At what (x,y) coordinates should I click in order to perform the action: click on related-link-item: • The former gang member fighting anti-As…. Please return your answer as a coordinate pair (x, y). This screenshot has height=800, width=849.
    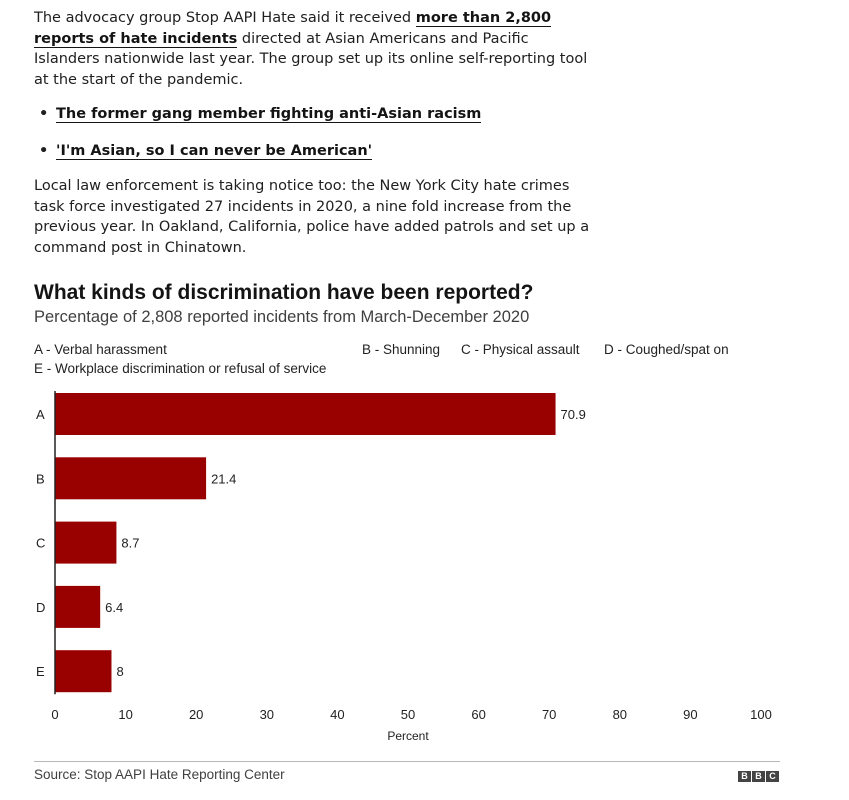
    Looking at the image, I should click on (309, 114).